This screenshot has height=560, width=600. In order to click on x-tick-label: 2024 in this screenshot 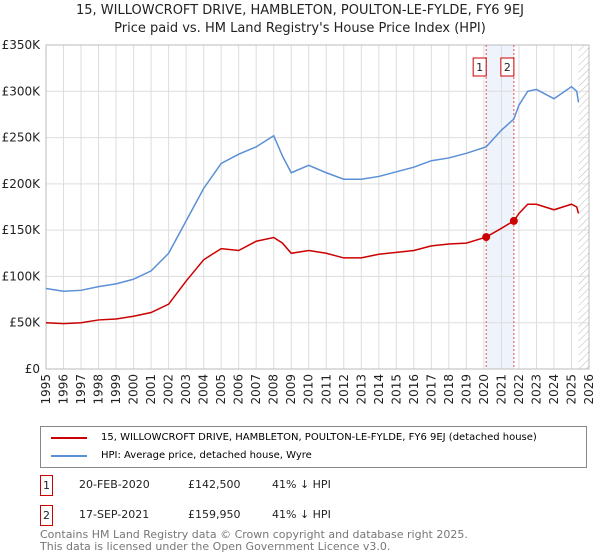, I will do `click(554, 389)`.